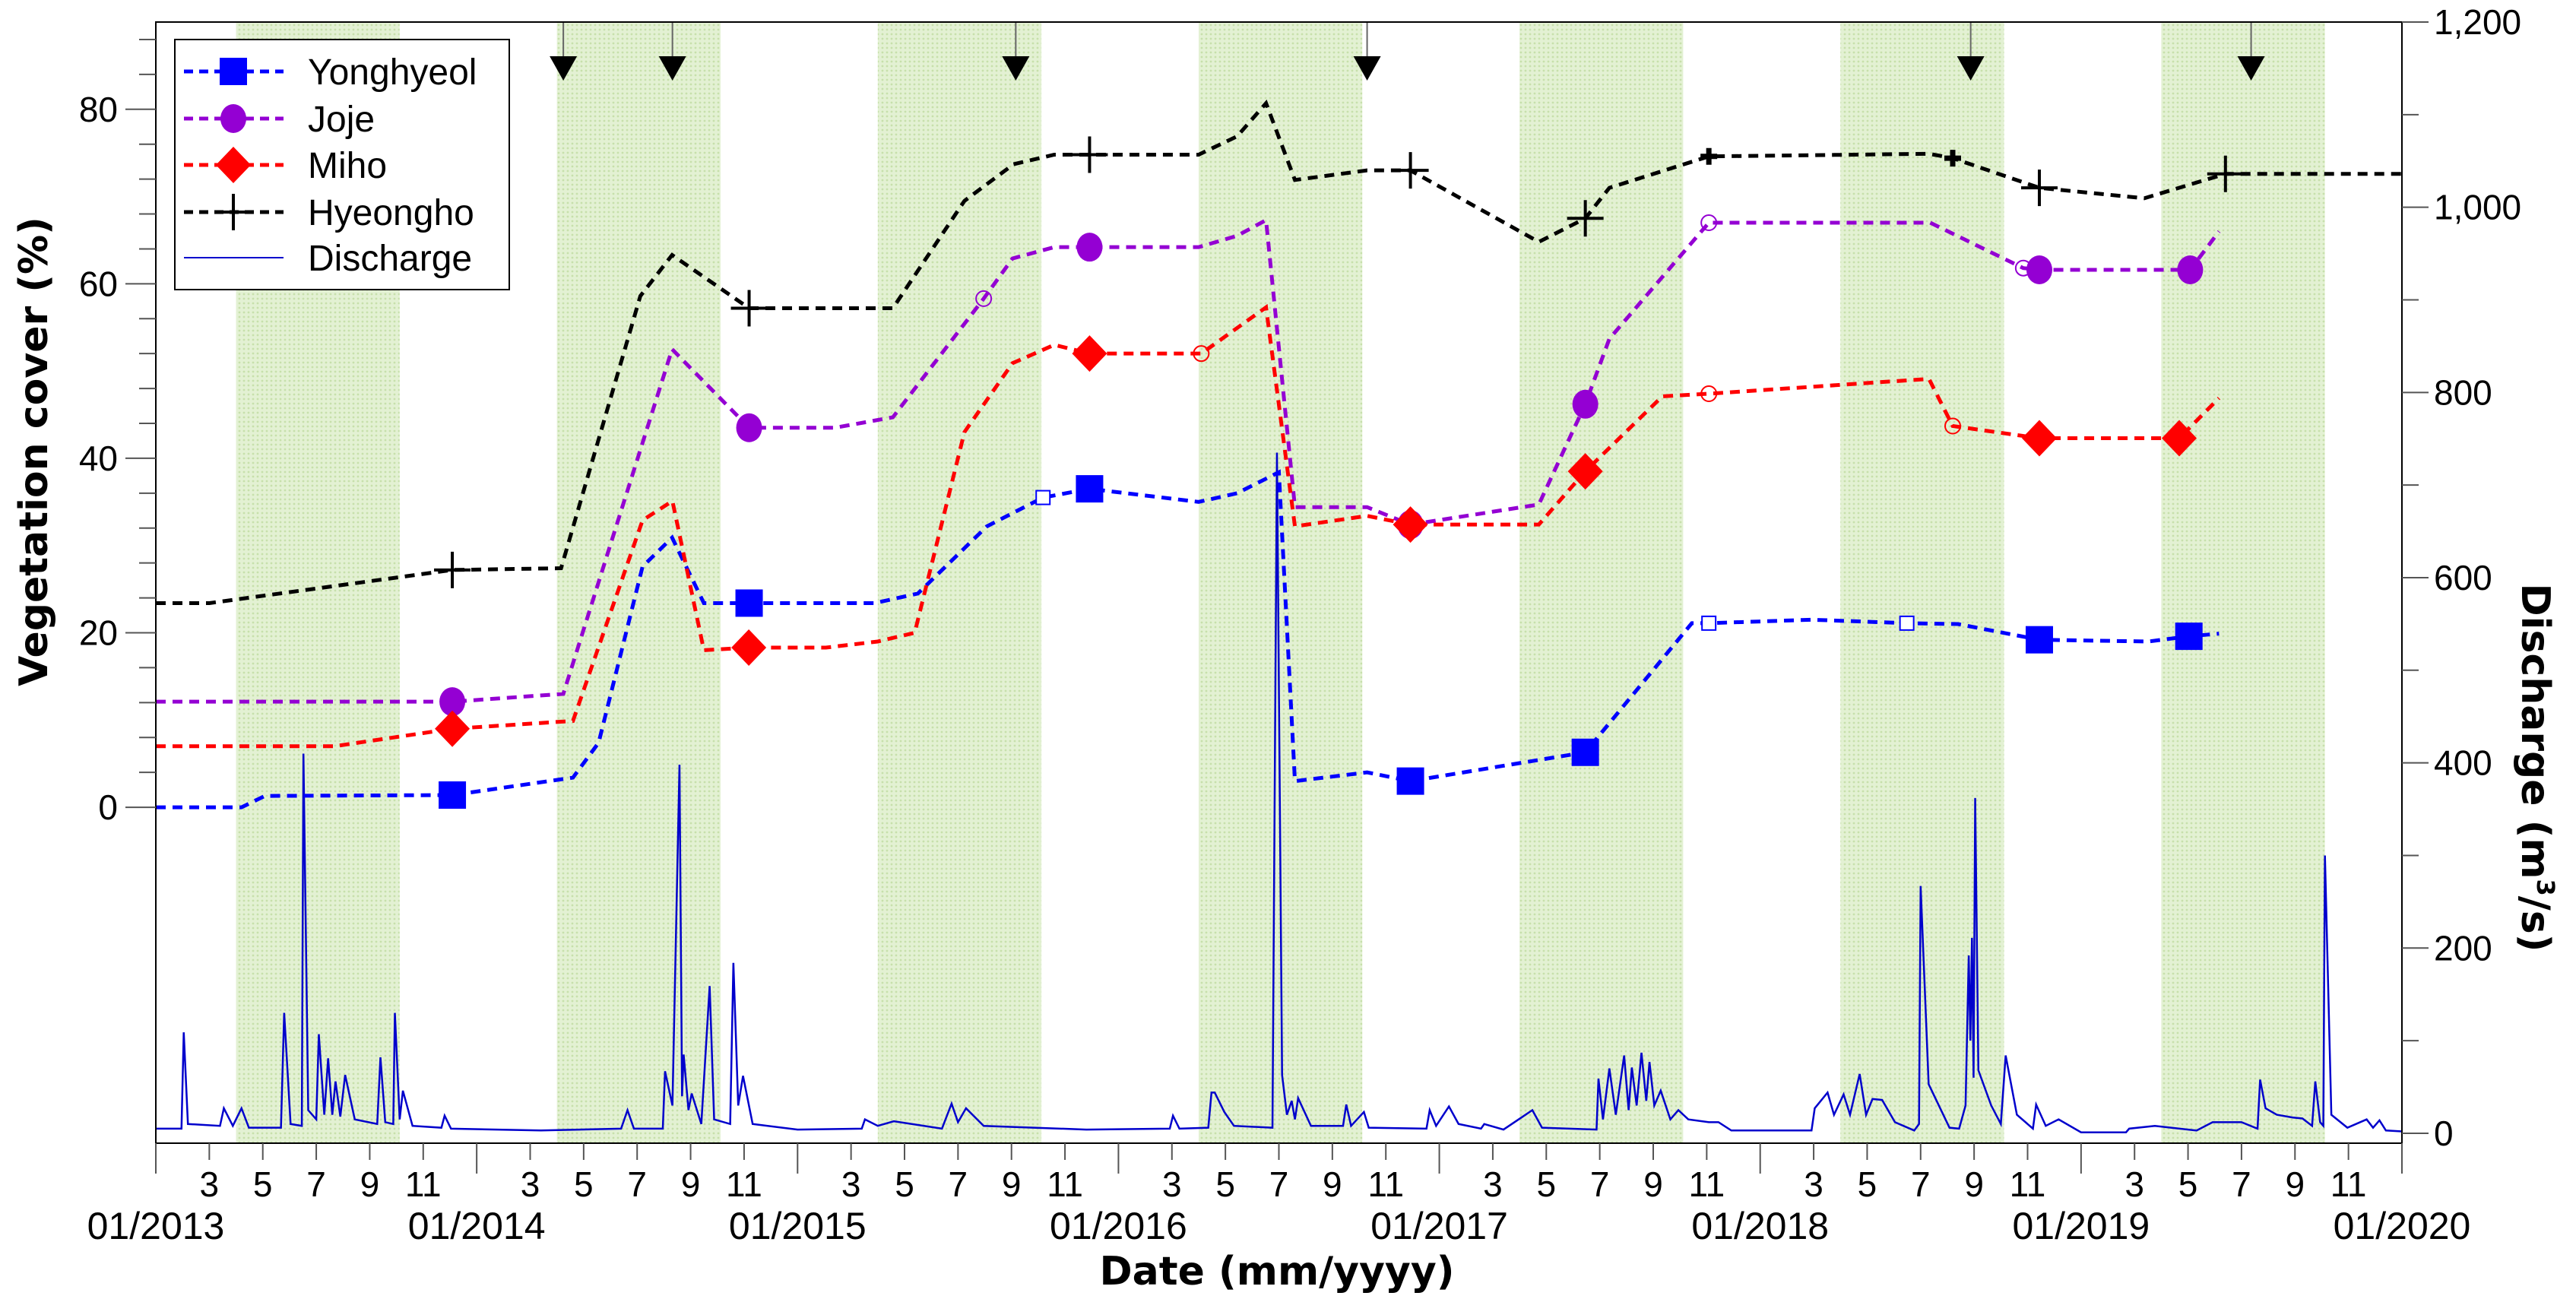  Describe the element at coordinates (328, 259) in the screenshot. I see `legend-item-discharge: Discharge` at that location.